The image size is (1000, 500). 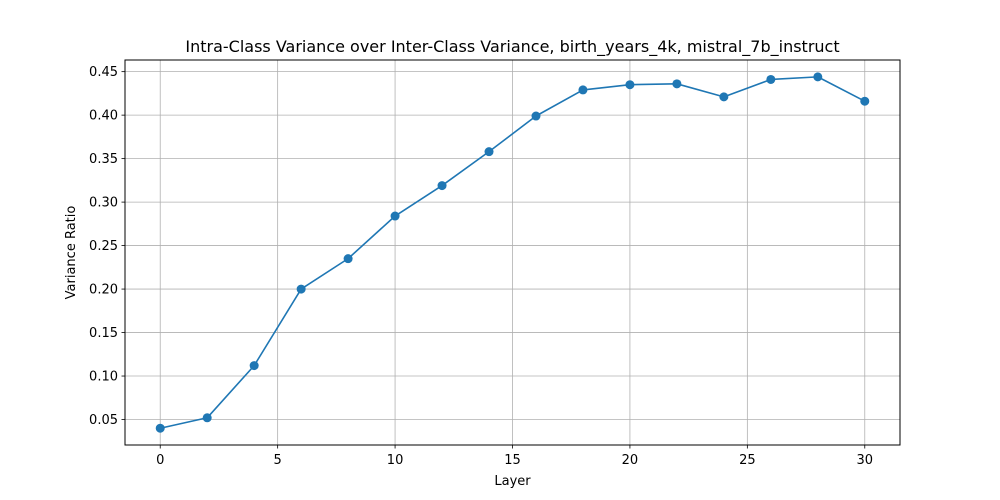 What do you see at coordinates (103, 203) in the screenshot?
I see `y-tick-label: 0.30` at bounding box center [103, 203].